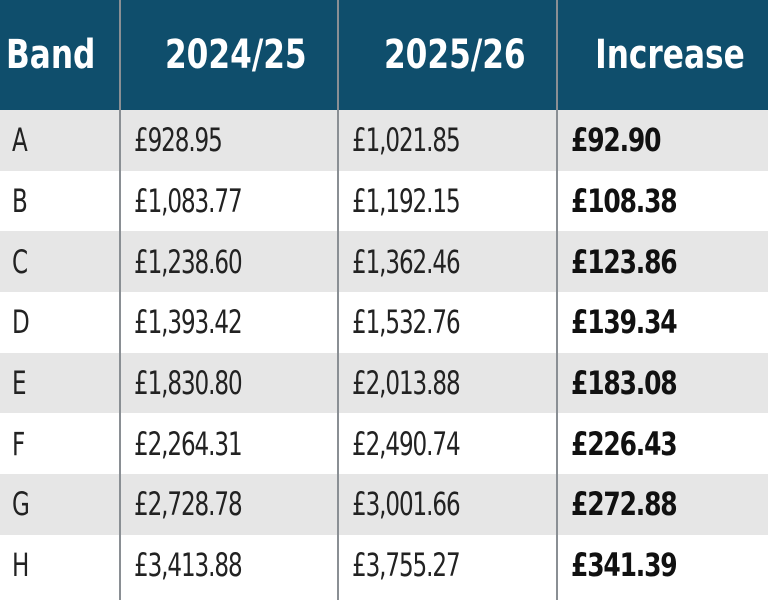  I want to click on table-row: H £3,413.88 £3,755.27 £341.39, so click(384, 565).